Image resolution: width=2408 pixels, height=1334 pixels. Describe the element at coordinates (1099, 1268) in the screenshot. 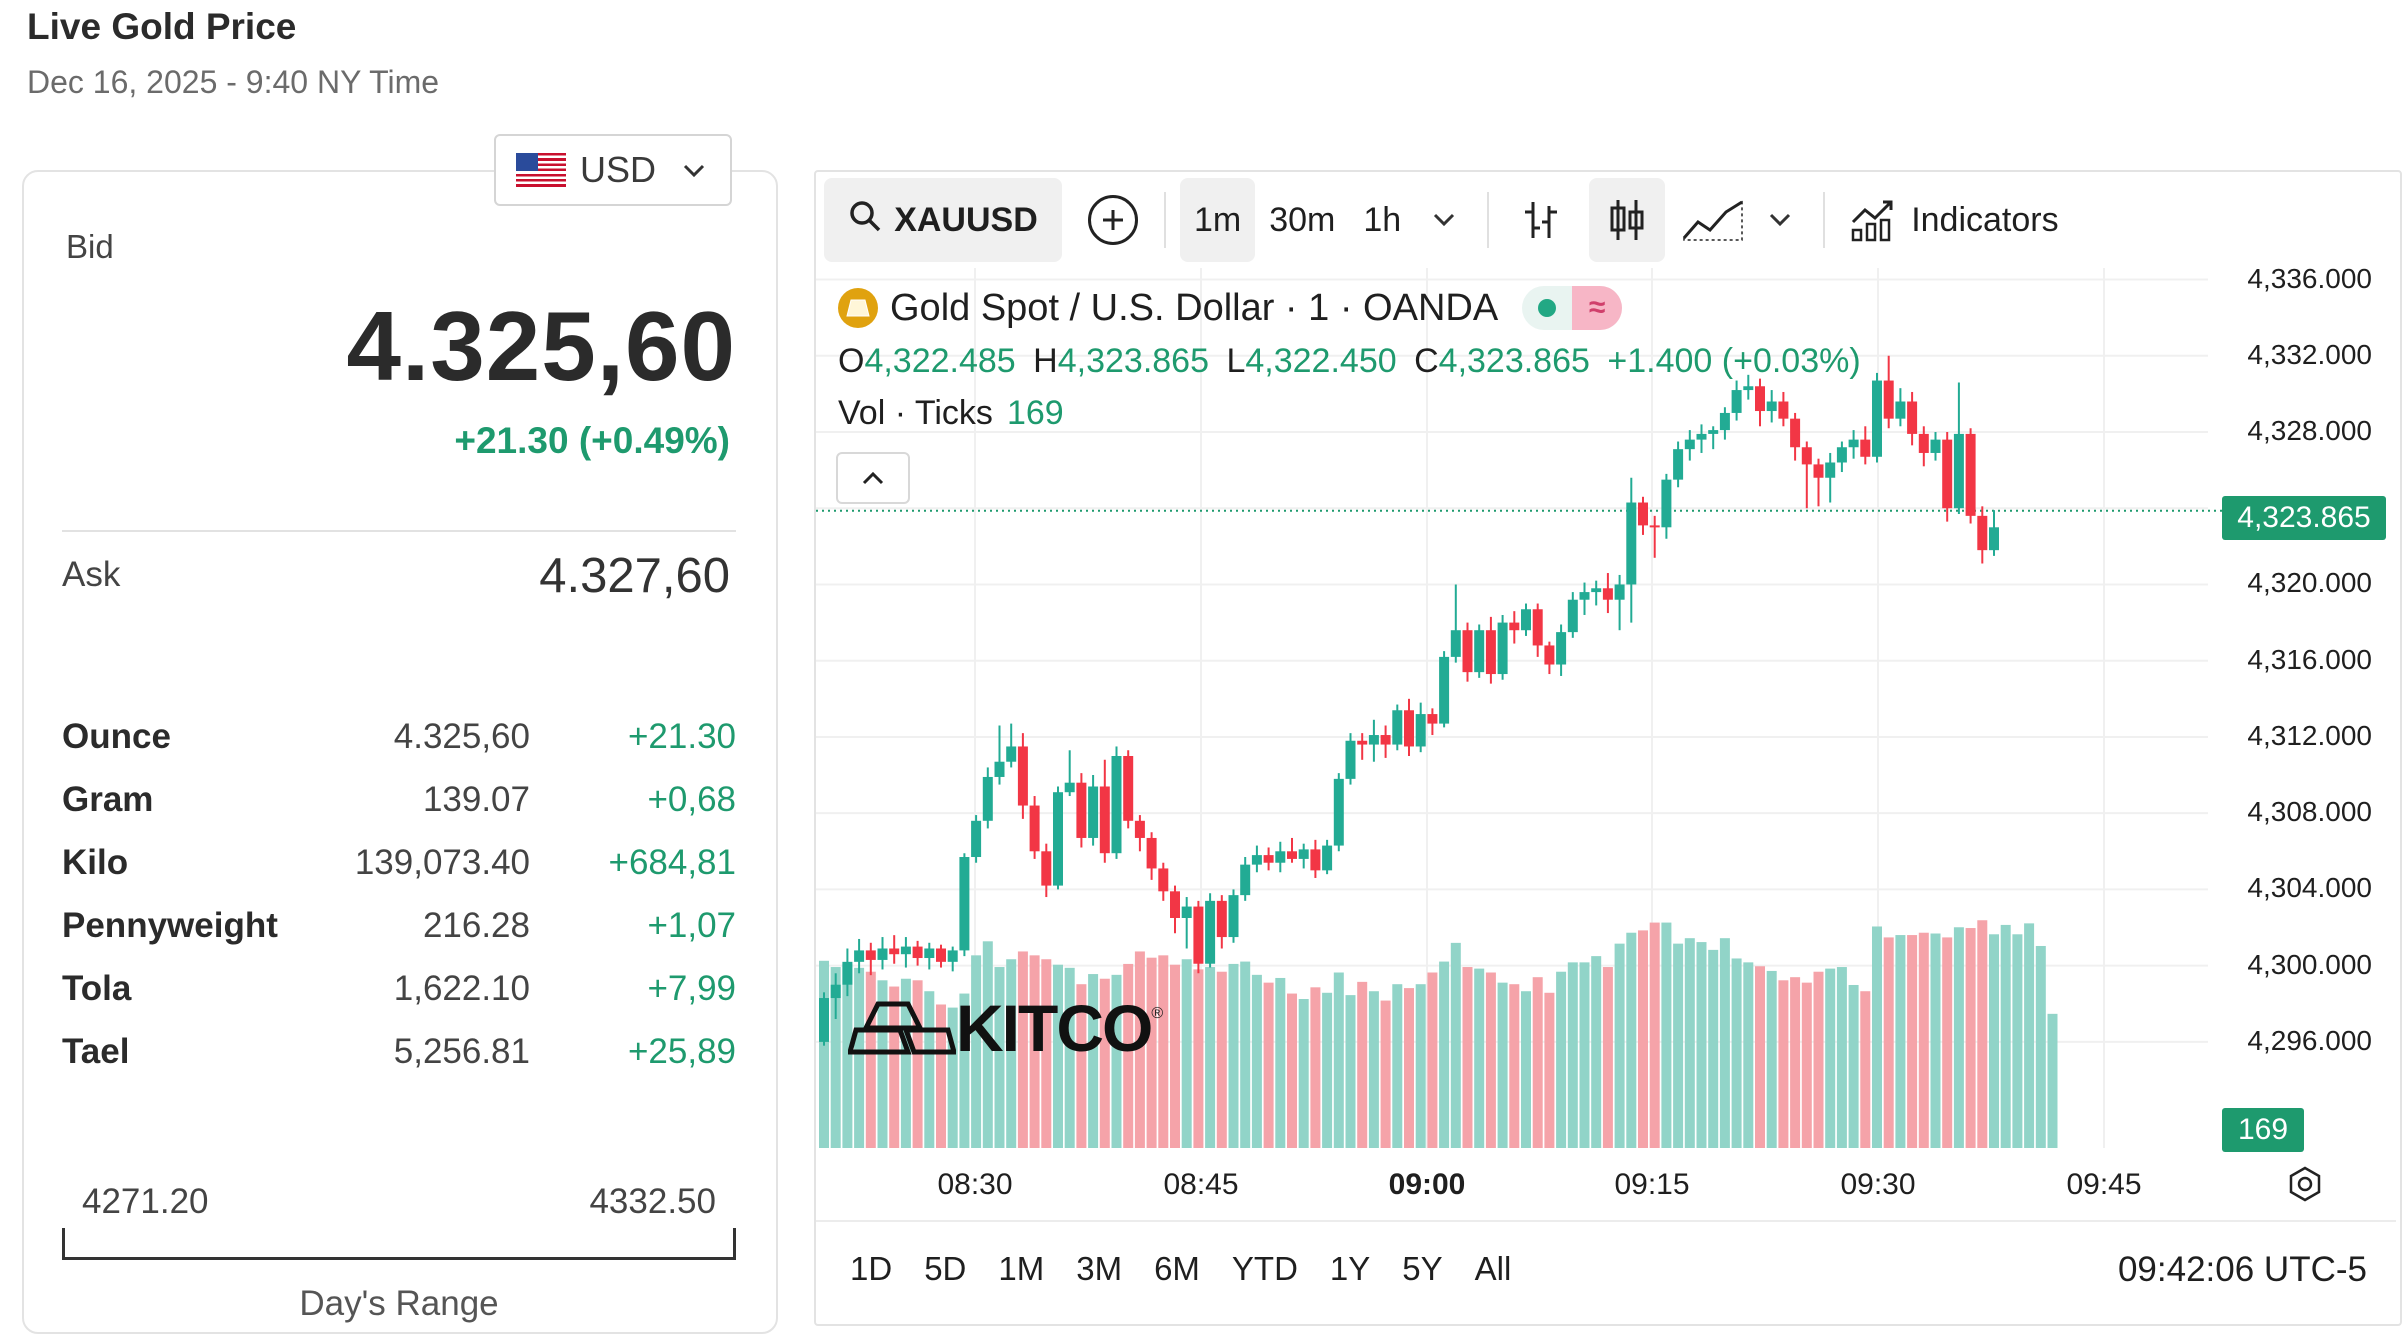

I see `range-3m: 3M` at that location.